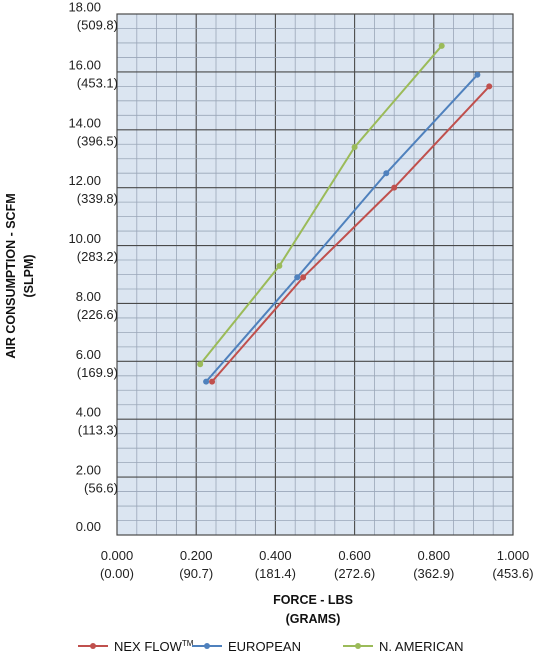 The image size is (550, 667). I want to click on x-tick-sublabel: (0.00), so click(117, 573).